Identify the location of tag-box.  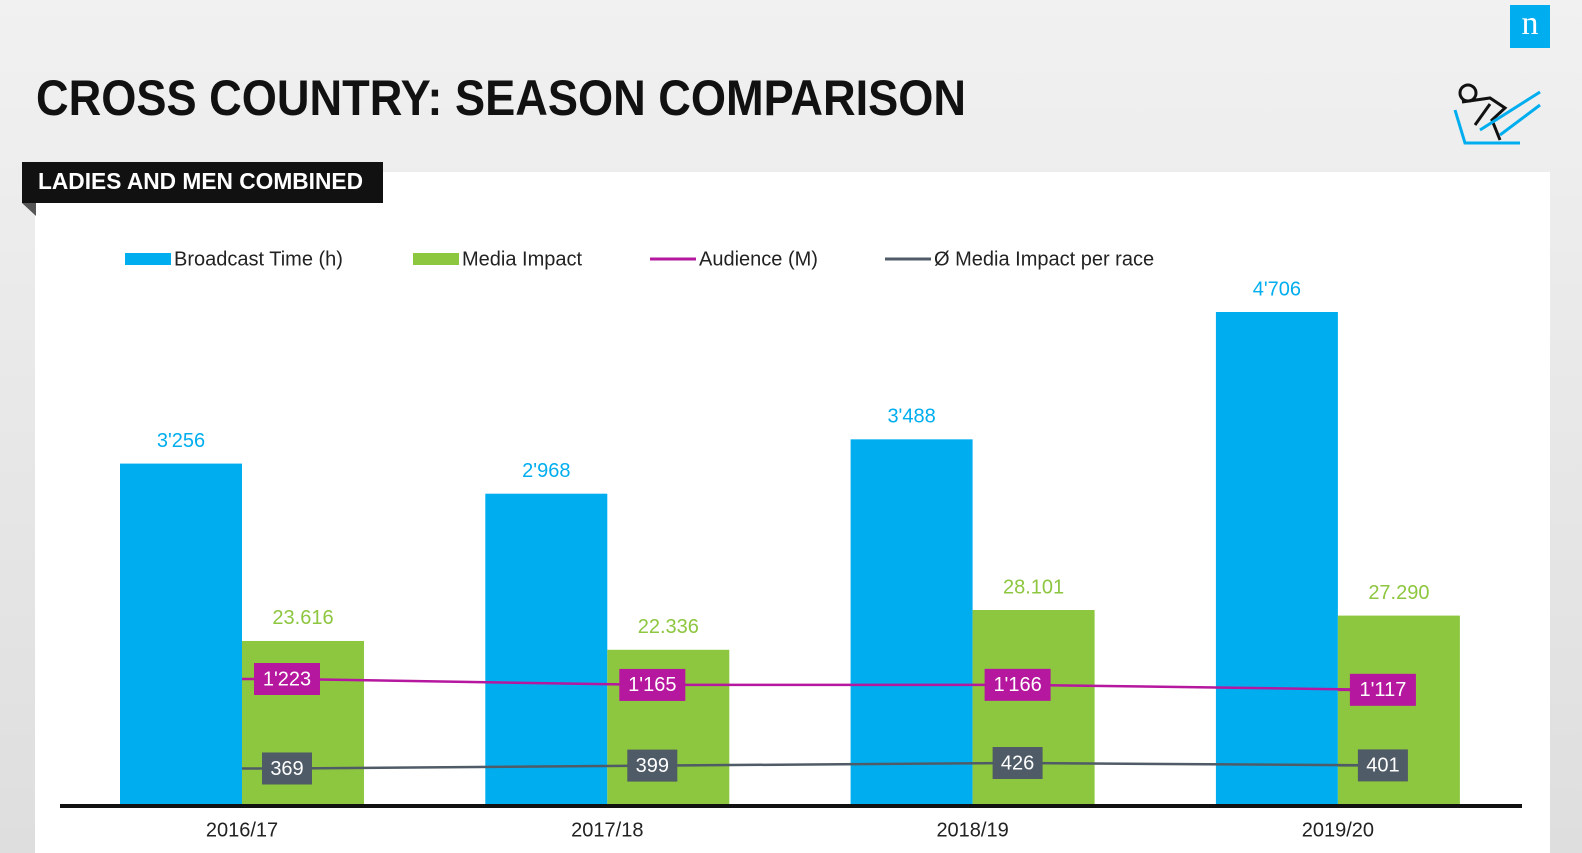
(202, 182).